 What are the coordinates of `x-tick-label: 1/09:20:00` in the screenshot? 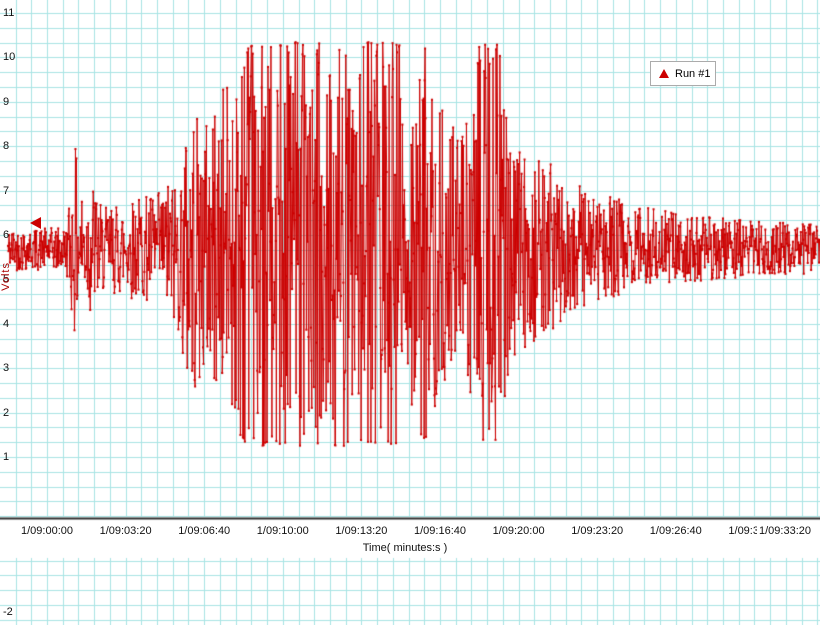 It's located at (518, 531).